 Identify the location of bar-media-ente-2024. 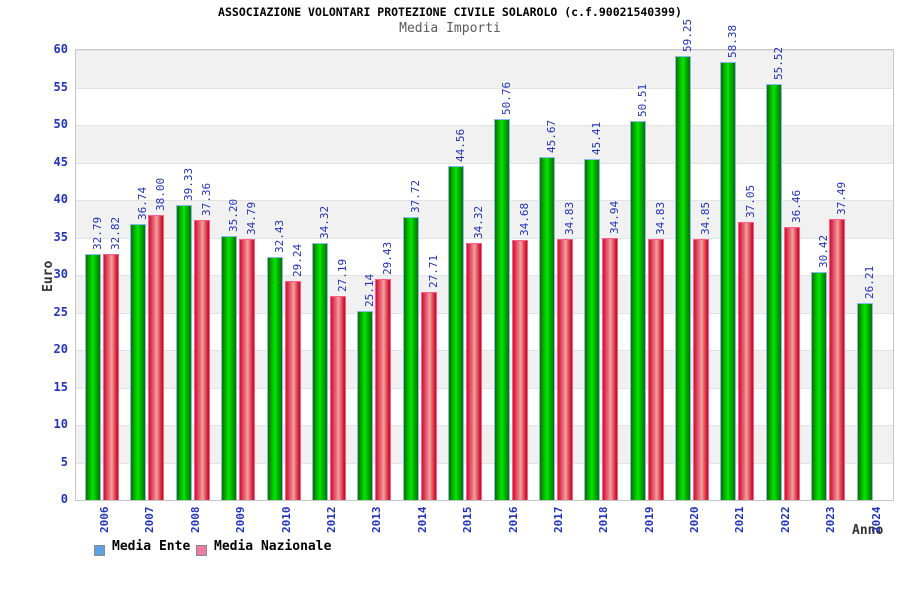
(864, 401).